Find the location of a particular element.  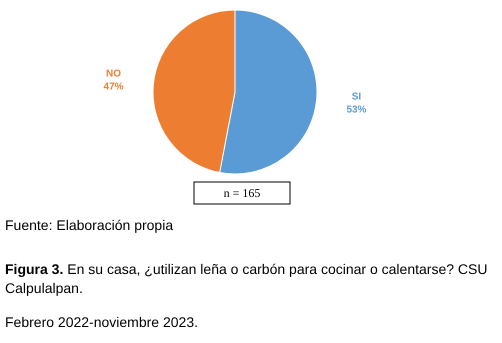

data-label: 53% is located at coordinates (356, 110).